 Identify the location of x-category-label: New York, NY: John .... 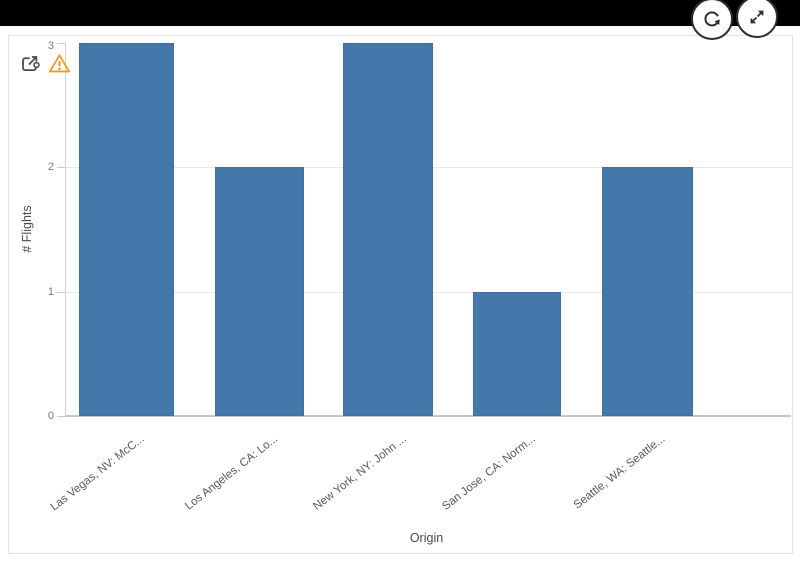
(359, 473).